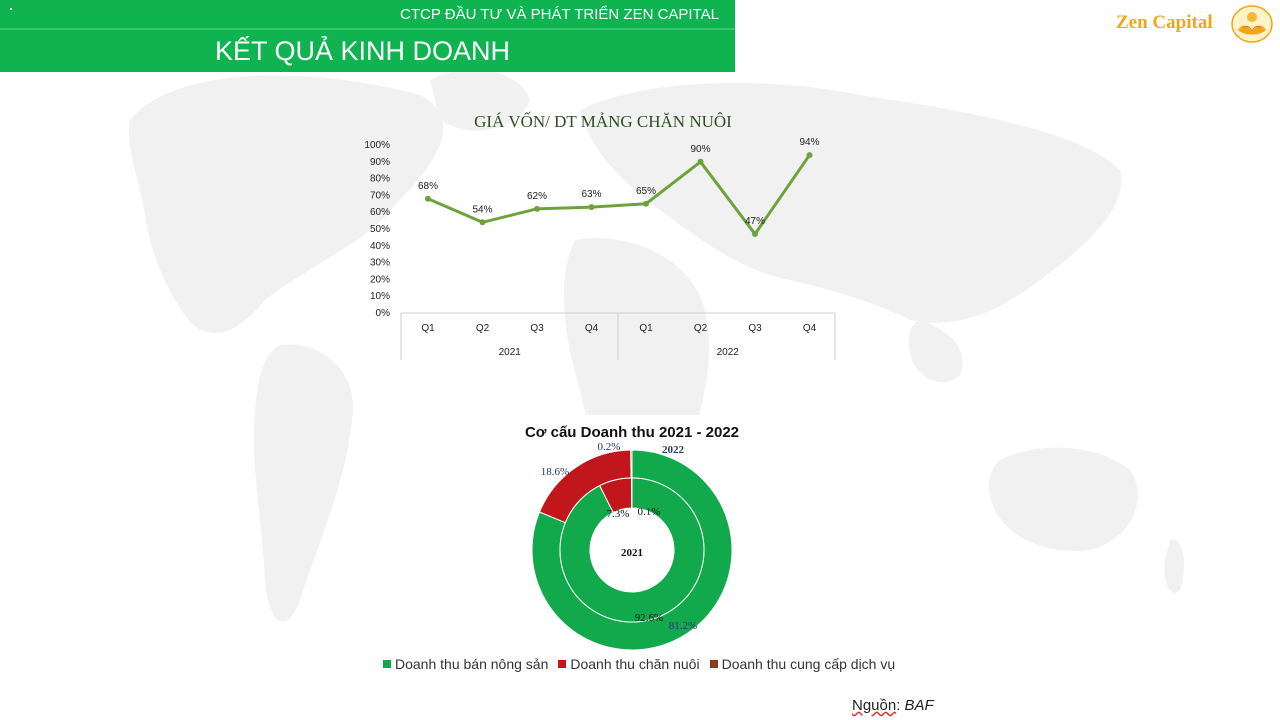  What do you see at coordinates (809, 142) in the screenshot?
I see `data-label: 94%` at bounding box center [809, 142].